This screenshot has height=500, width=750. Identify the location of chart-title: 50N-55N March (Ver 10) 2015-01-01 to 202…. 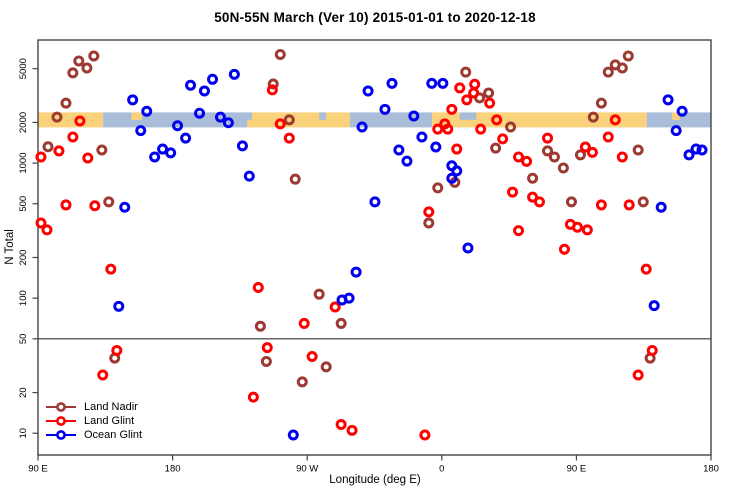
(375, 17).